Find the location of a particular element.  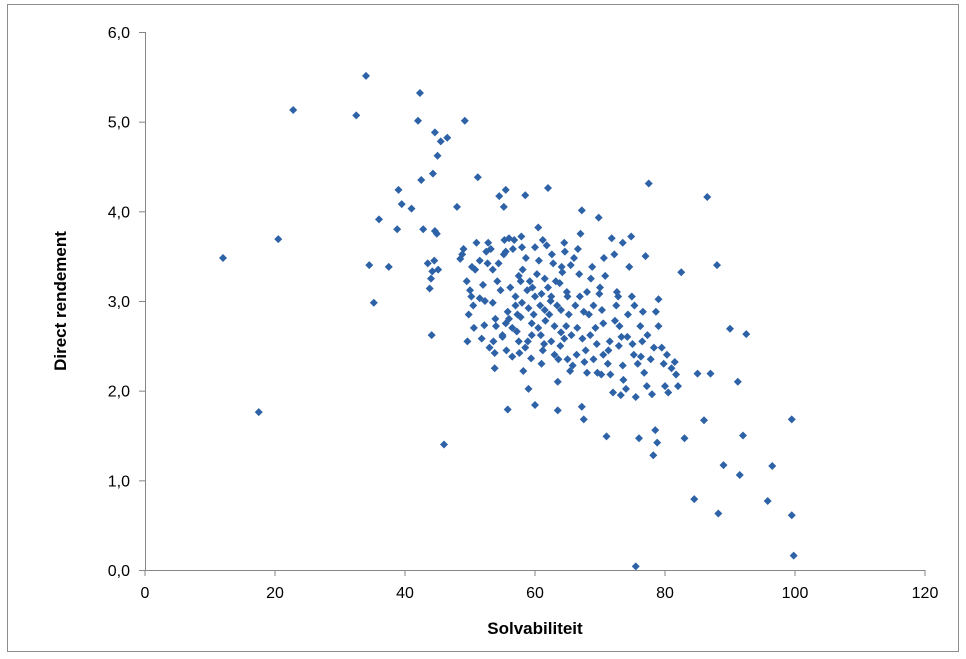

y-tick-label: 4,0 is located at coordinates (119, 212).